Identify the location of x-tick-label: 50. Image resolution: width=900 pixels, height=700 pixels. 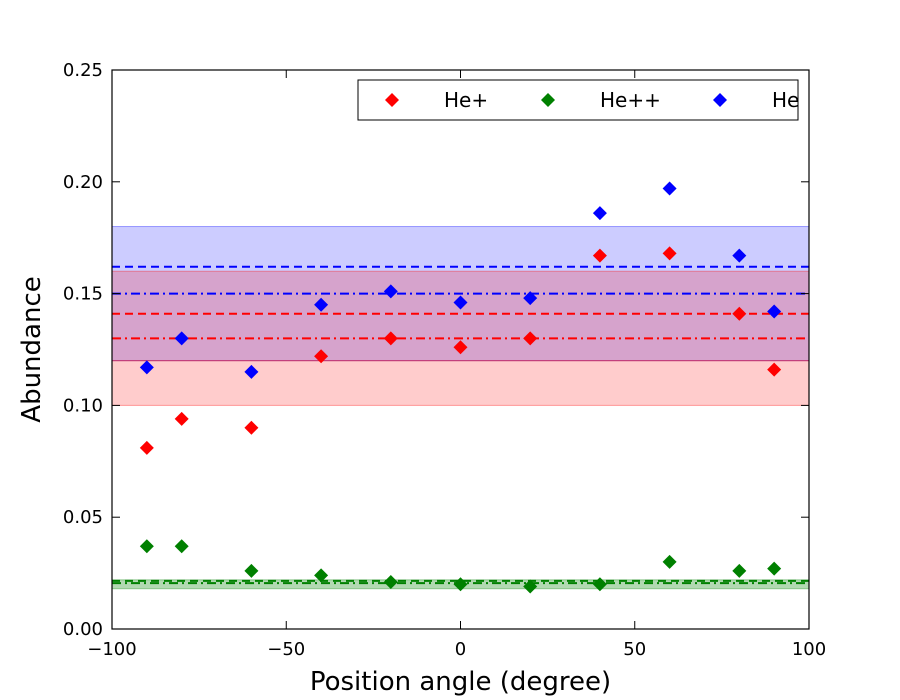
(634, 649).